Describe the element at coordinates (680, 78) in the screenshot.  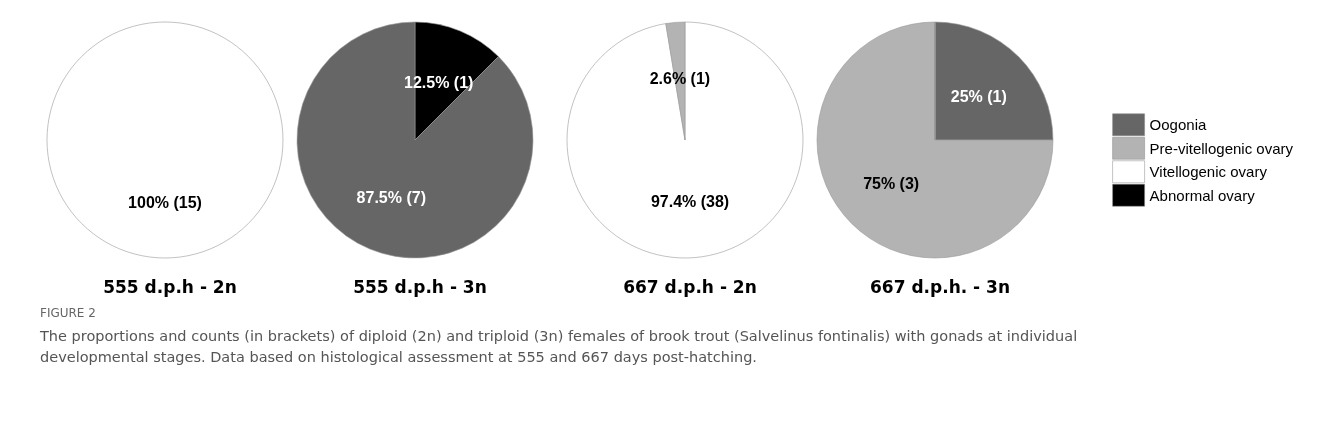
I see `data-label: 2.6% (1)` at that location.